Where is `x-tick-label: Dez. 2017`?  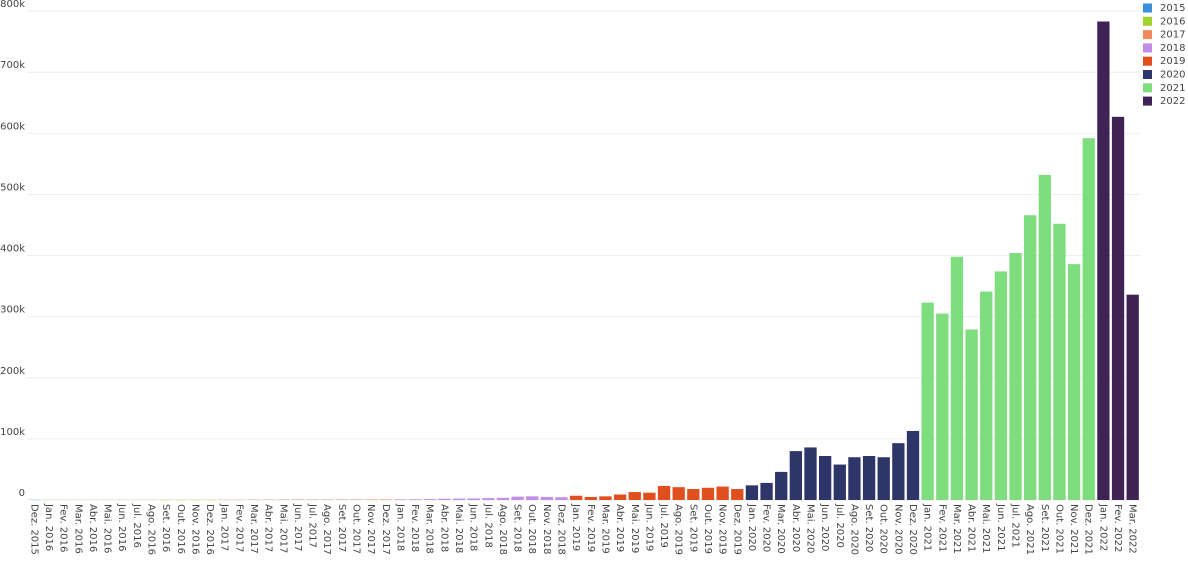 x-tick-label: Dez. 2017 is located at coordinates (385, 529).